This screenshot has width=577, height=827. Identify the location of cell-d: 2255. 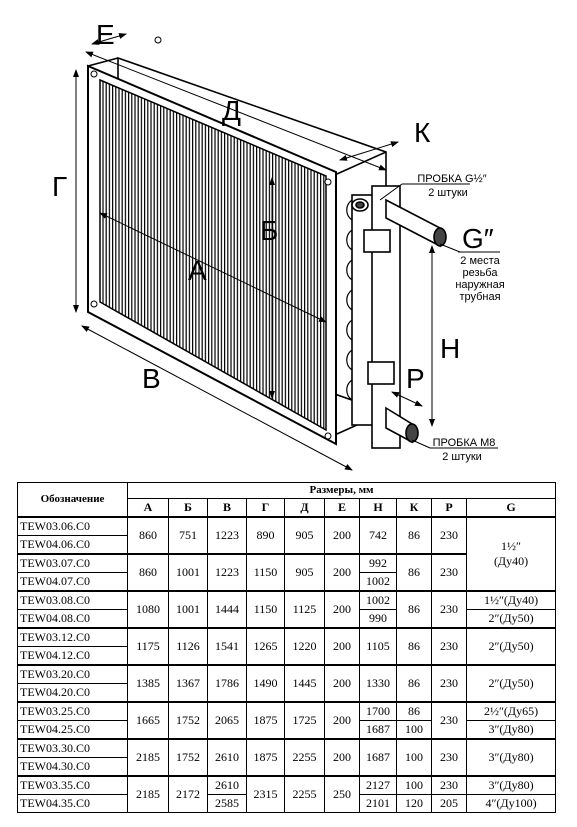
(304, 794).